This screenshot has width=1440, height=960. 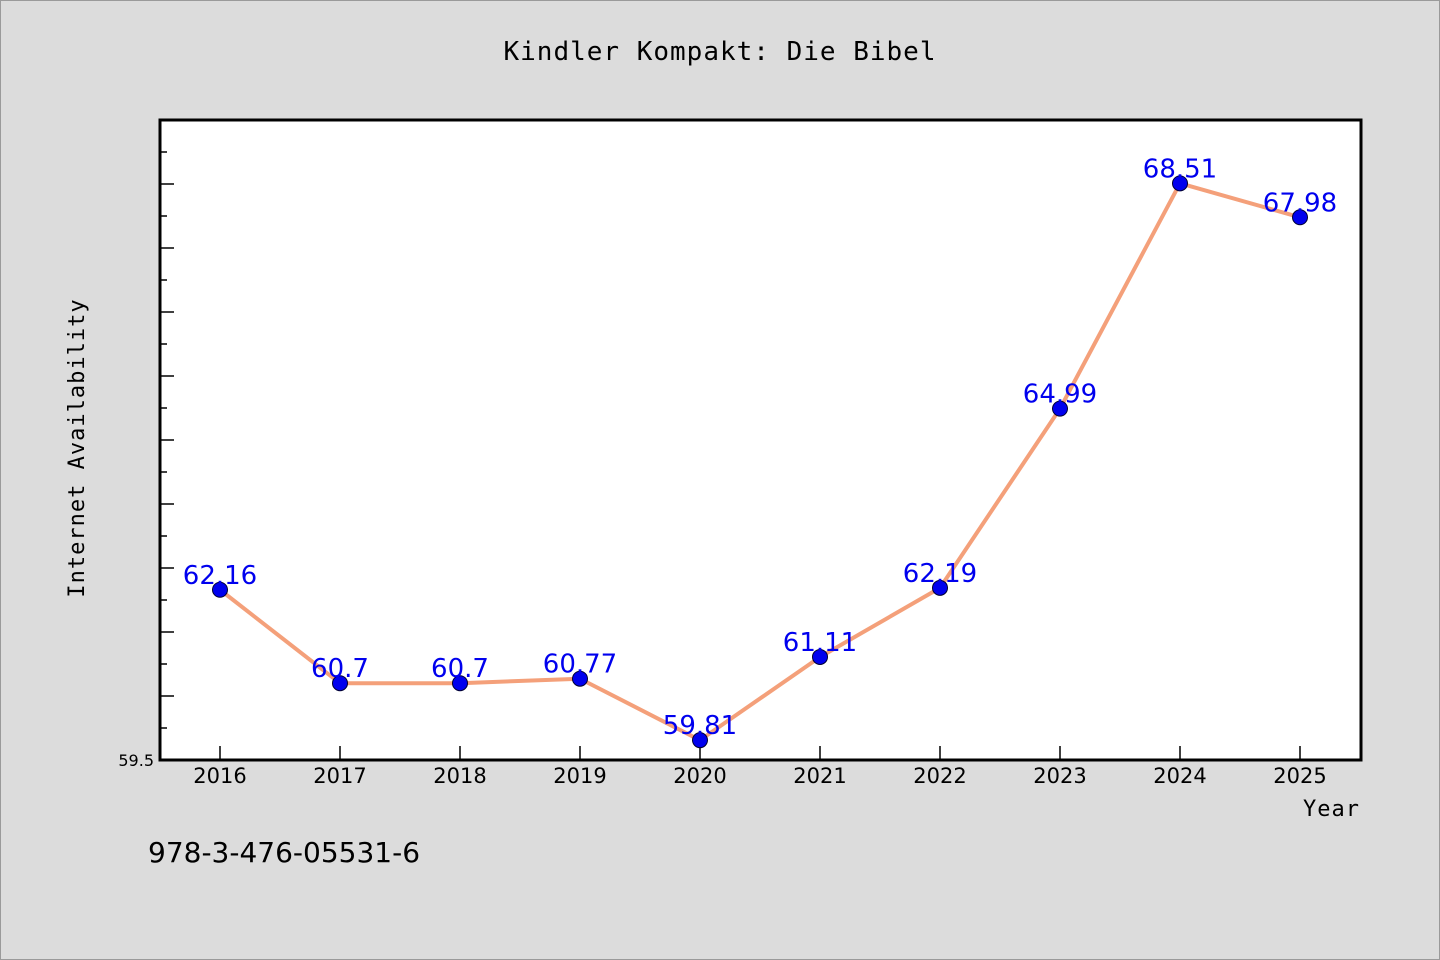 I want to click on data-label: 59.81, so click(x=700, y=726).